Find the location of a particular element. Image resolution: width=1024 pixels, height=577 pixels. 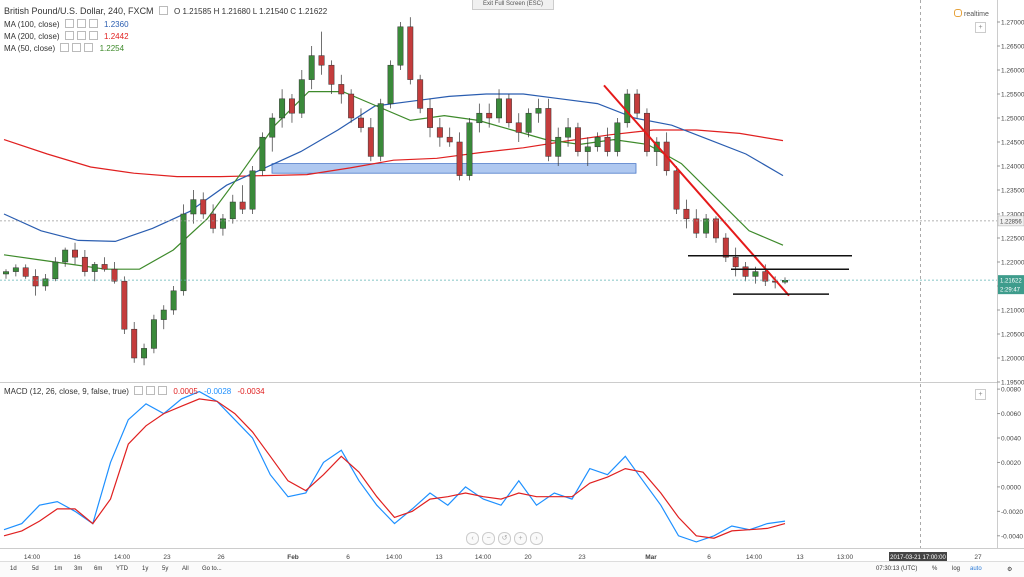

time-axis-label: 26 is located at coordinates (221, 557).